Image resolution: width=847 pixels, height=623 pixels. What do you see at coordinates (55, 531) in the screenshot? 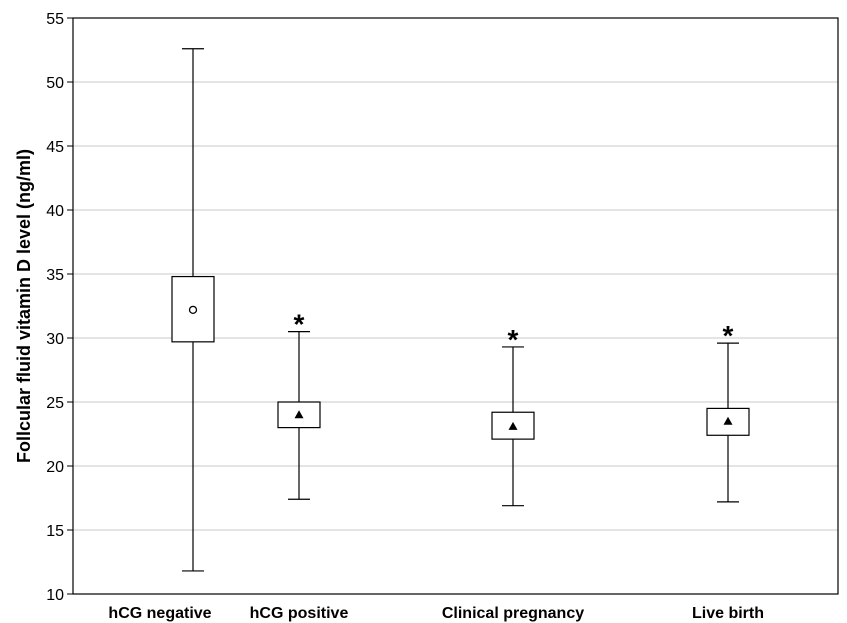
I see `y-tick-label: 15` at bounding box center [55, 531].